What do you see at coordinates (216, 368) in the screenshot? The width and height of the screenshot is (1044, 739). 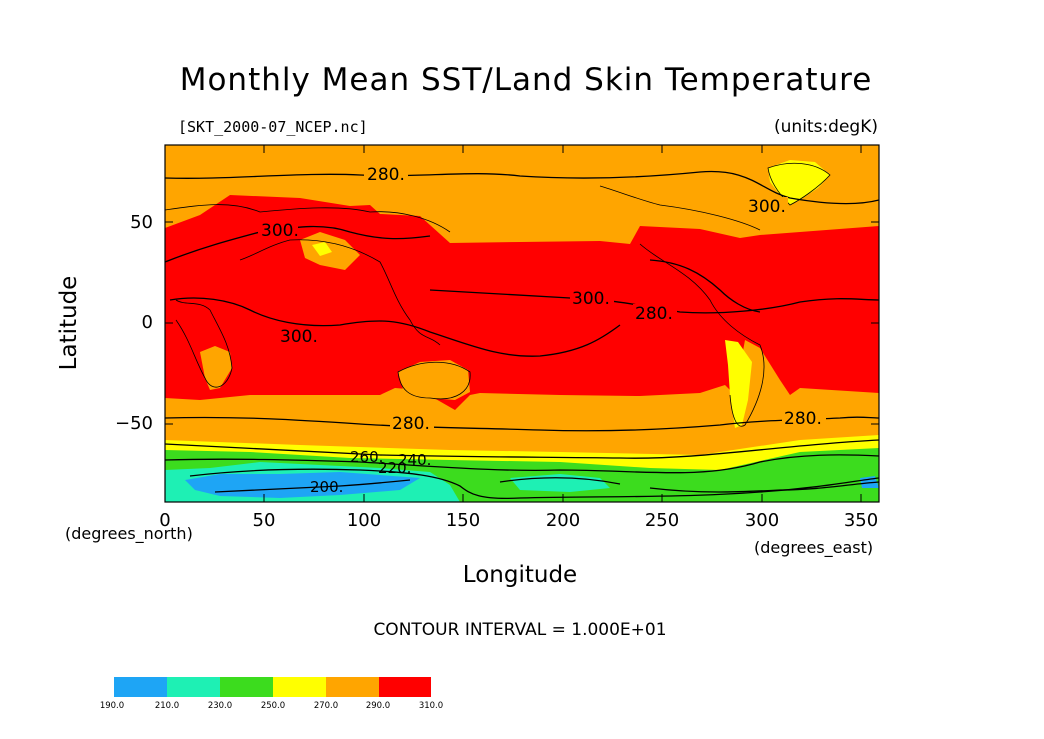 I see `africa-patch` at bounding box center [216, 368].